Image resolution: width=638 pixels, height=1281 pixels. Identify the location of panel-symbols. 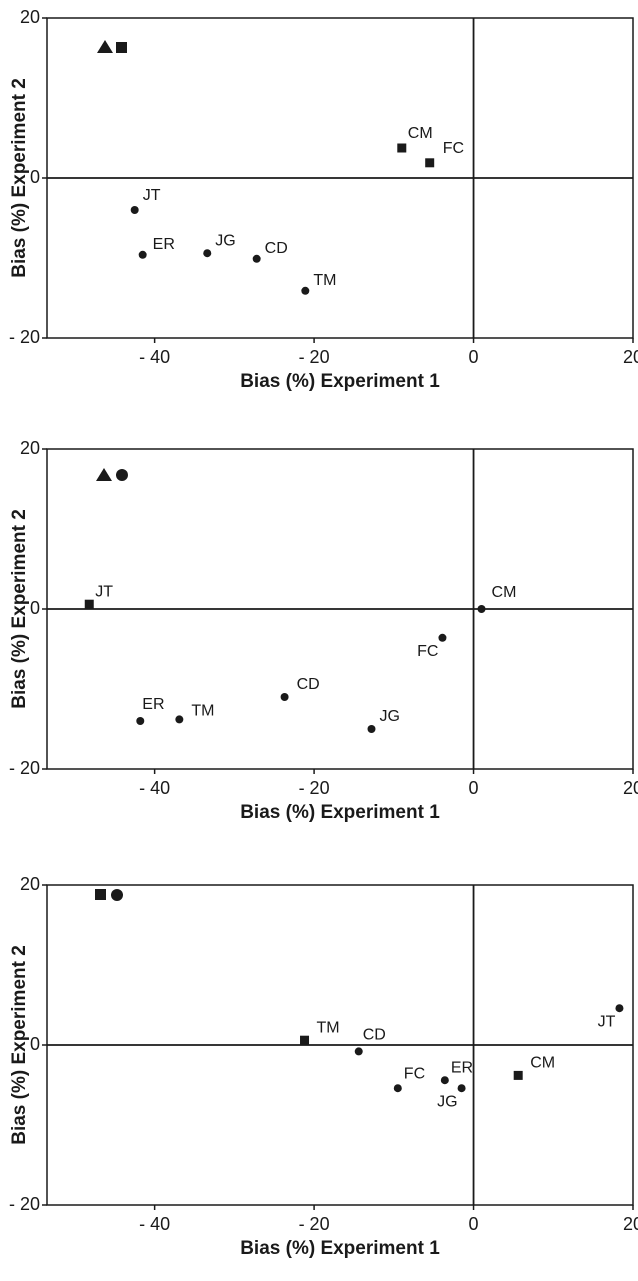
(111, 470).